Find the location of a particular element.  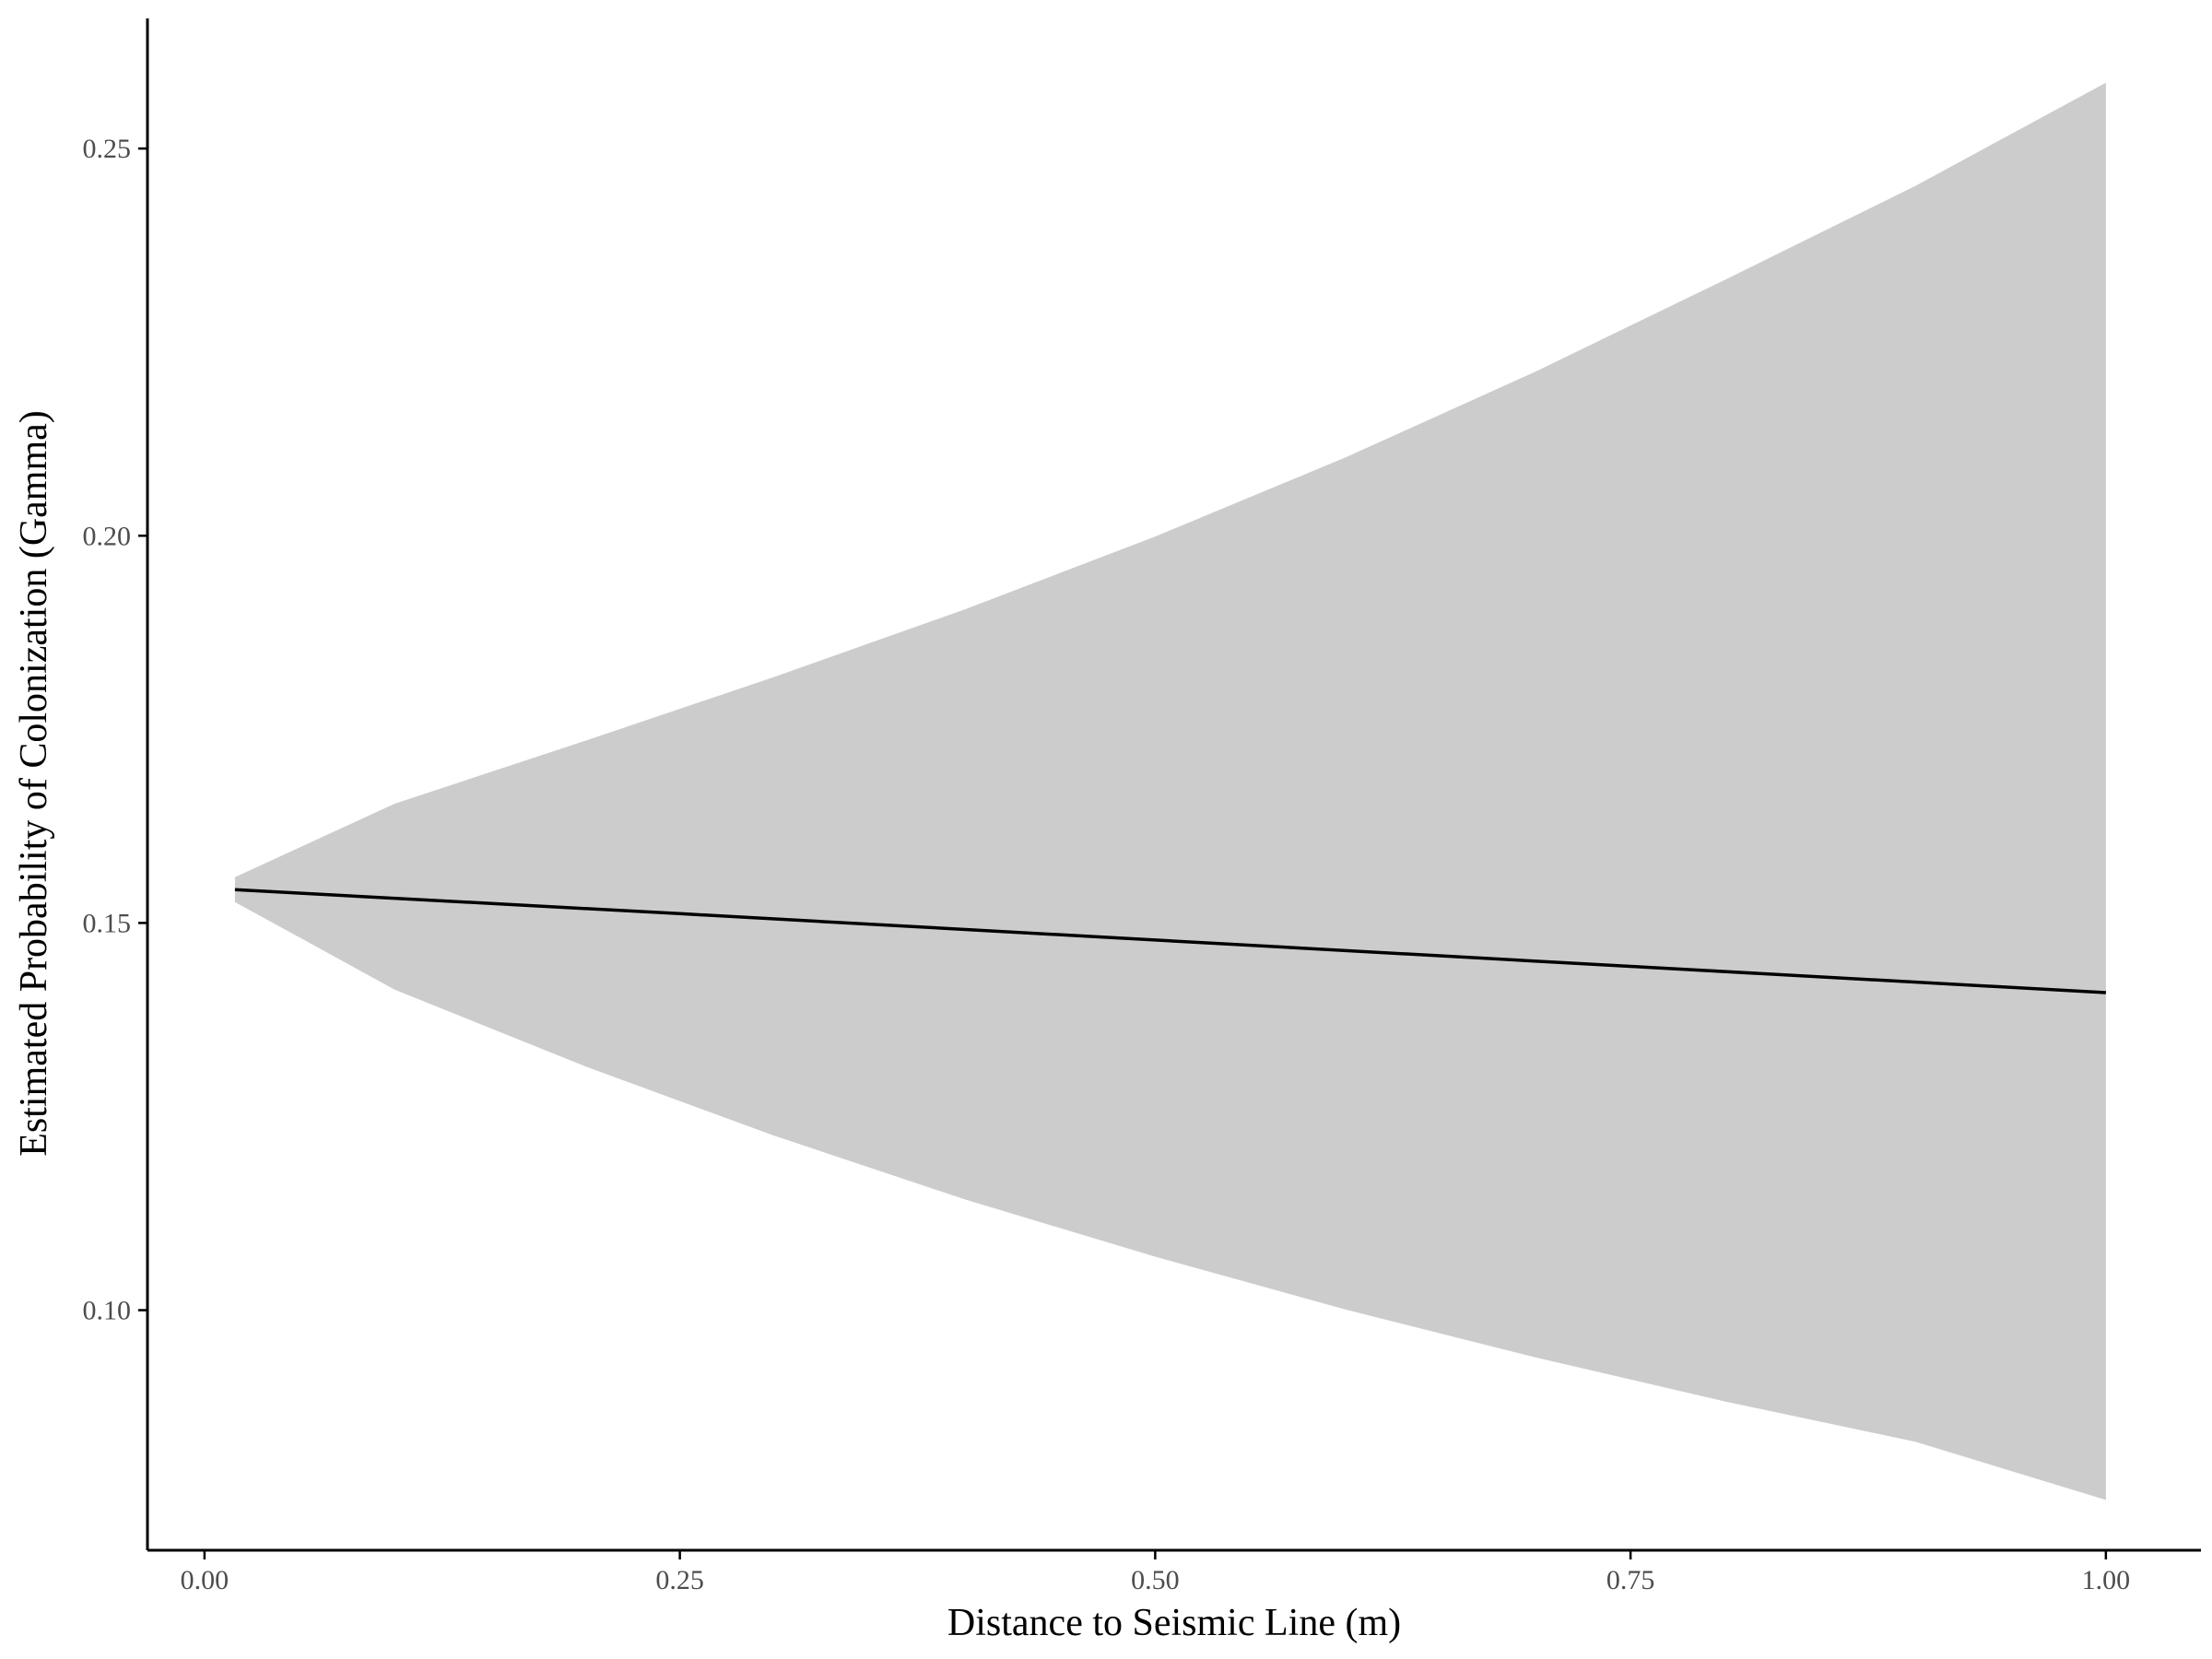

x-tick-label: 0.25 is located at coordinates (679, 1580).